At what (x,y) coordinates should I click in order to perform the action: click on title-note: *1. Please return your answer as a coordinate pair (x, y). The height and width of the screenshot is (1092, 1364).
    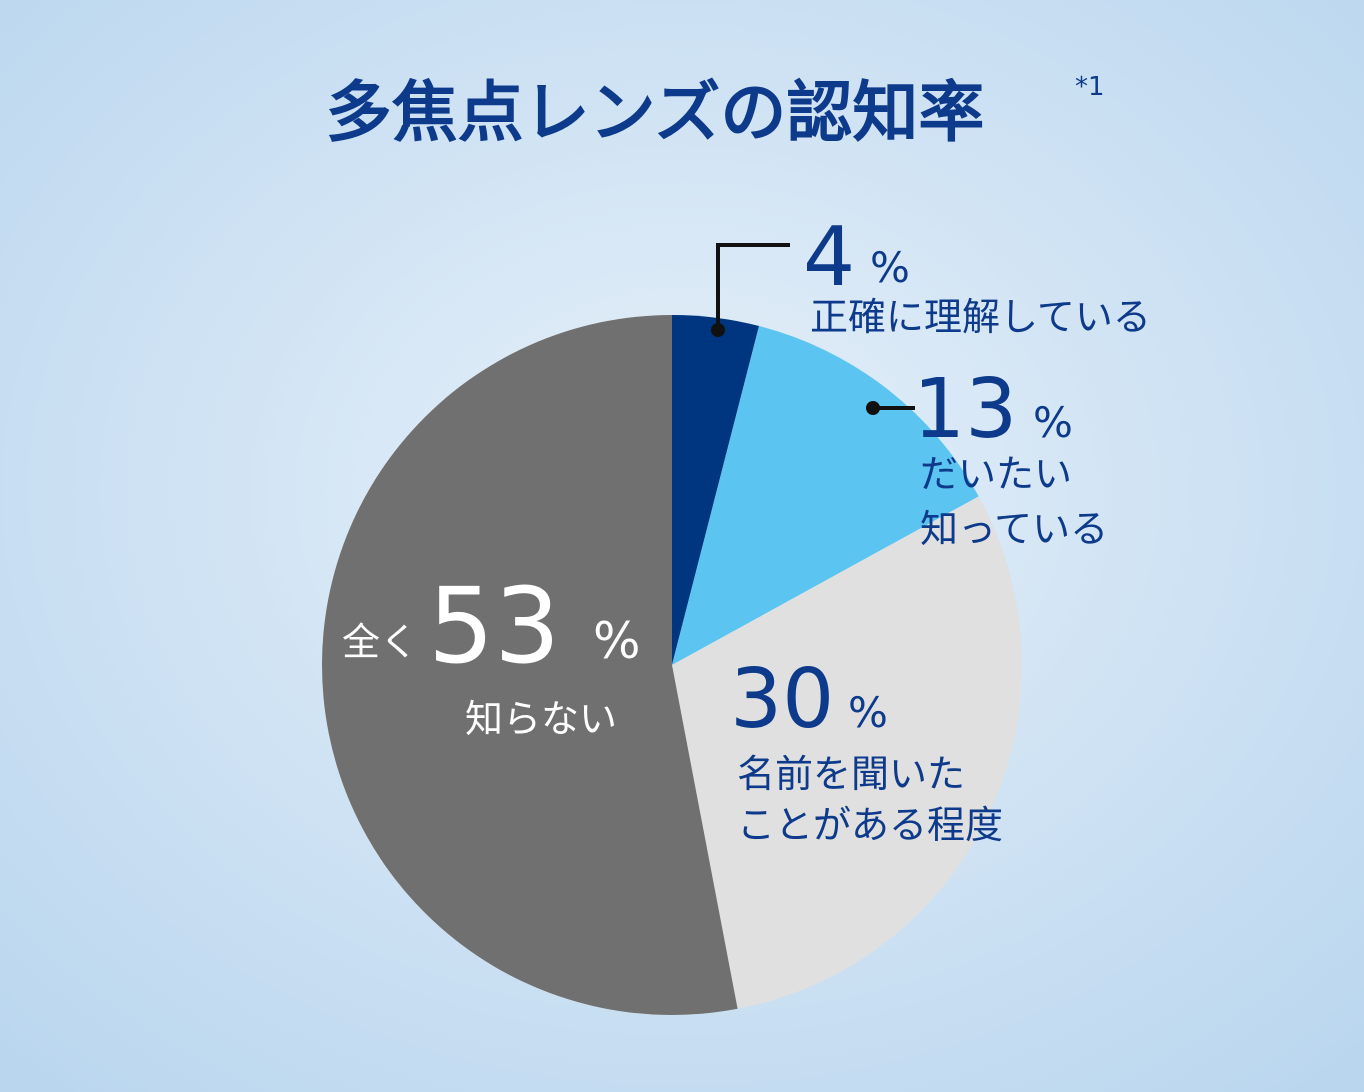
    Looking at the image, I should click on (1090, 87).